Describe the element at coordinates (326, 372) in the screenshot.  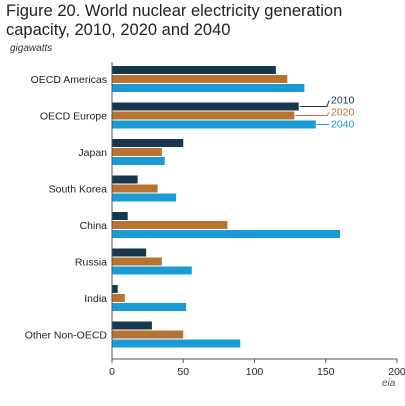
I see `x-tick-label: 150` at that location.